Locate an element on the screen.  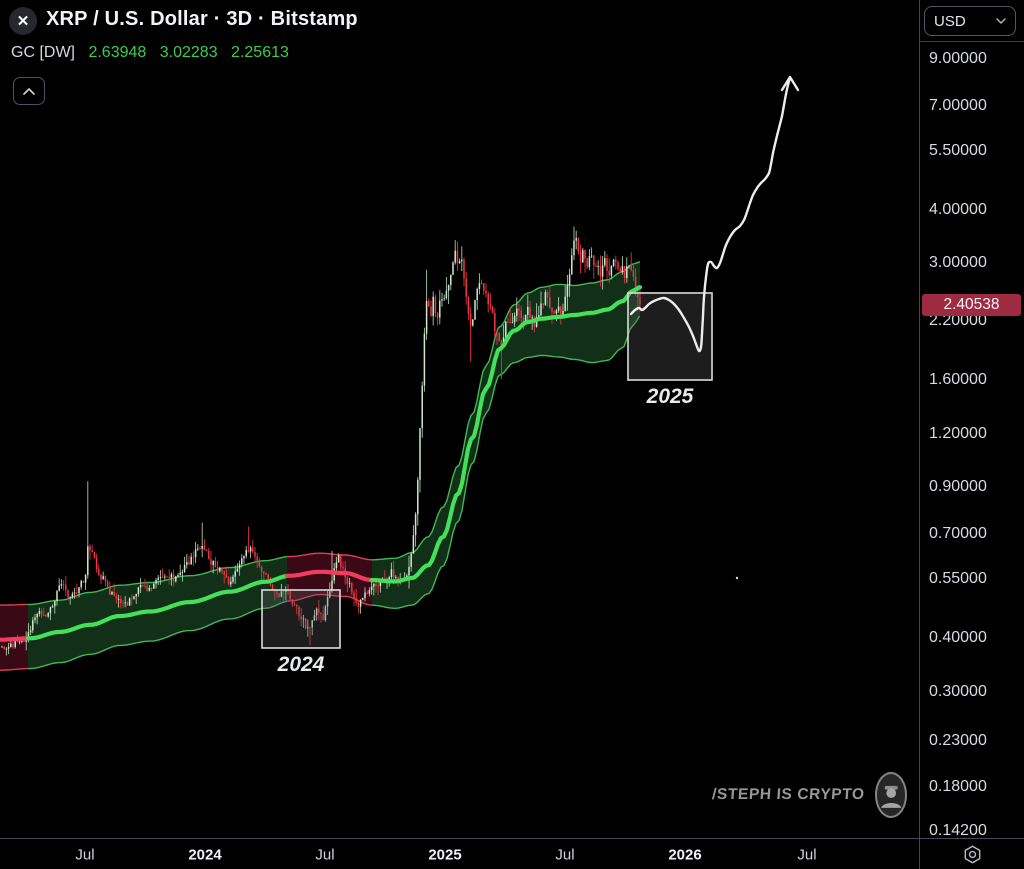
avatar is located at coordinates (890, 795).